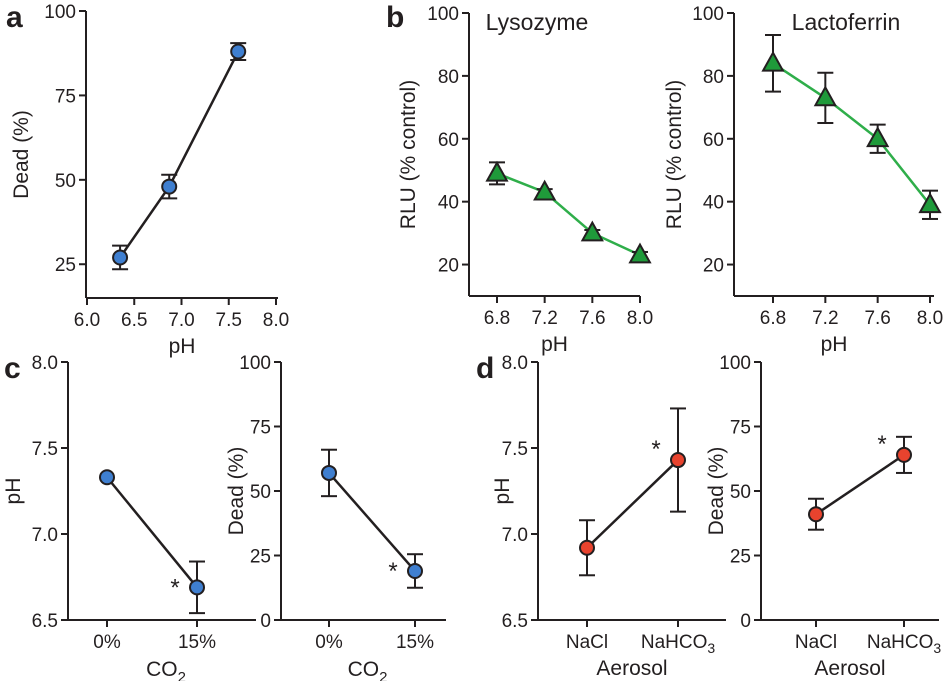 The width and height of the screenshot is (946, 681). What do you see at coordinates (229, 320) in the screenshot?
I see `x-tick-label: 7.5` at bounding box center [229, 320].